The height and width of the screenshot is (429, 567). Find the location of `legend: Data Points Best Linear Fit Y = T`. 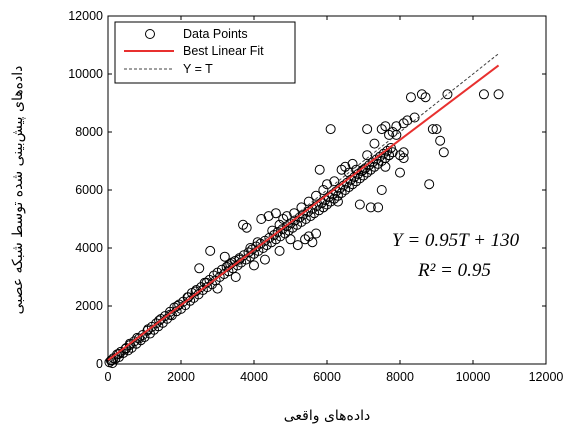

legend: Data Points Best Linear Fit Y = T is located at coordinates (205, 52).